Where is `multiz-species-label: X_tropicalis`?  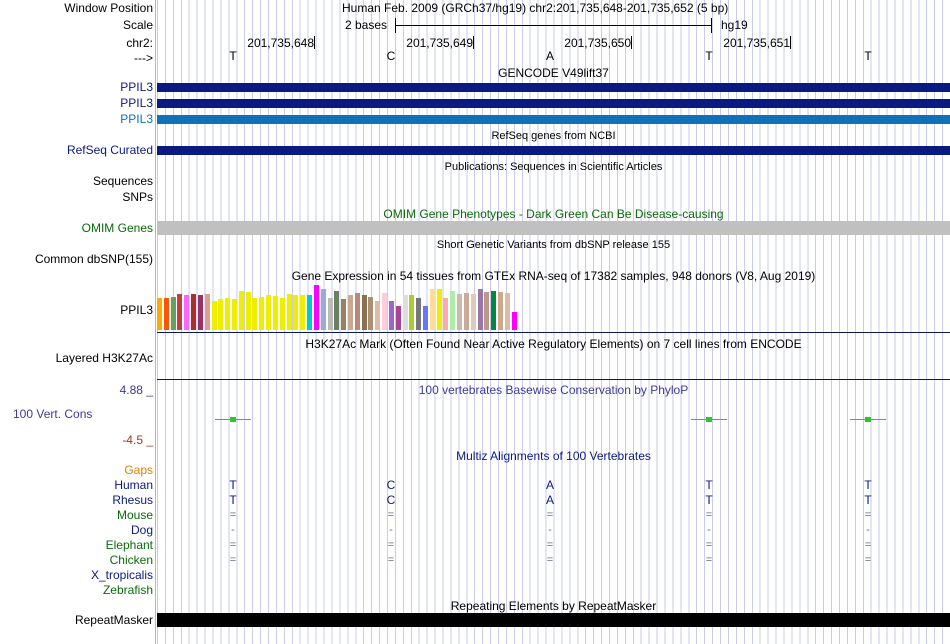 multiz-species-label: X_tropicalis is located at coordinates (121, 575).